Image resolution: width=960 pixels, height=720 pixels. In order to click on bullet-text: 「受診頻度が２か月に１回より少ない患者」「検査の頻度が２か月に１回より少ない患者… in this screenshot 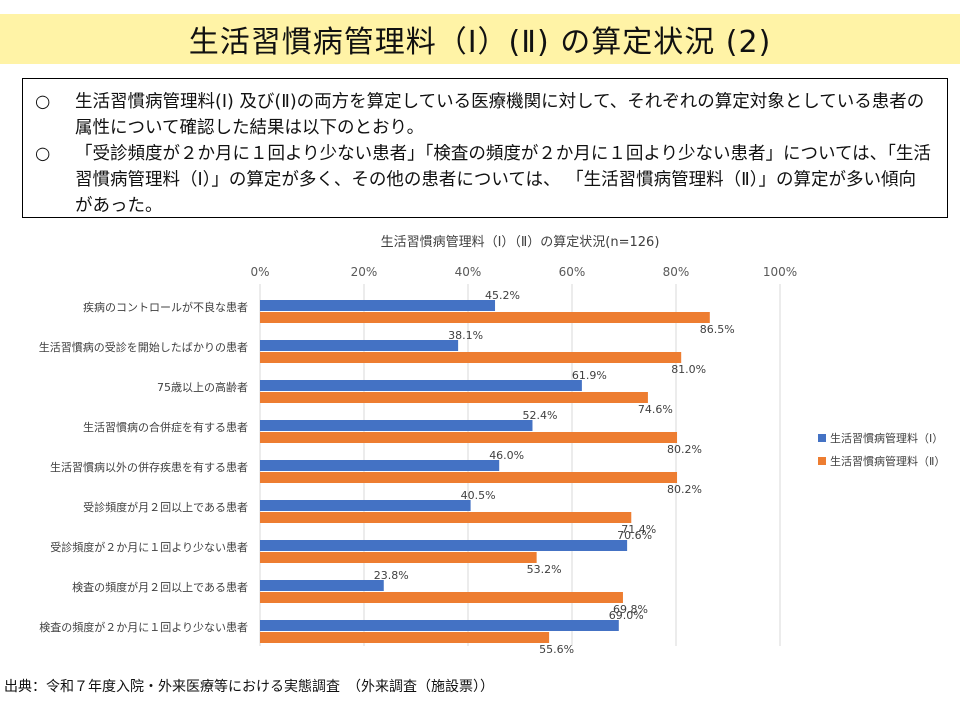, I will do `click(503, 180)`.